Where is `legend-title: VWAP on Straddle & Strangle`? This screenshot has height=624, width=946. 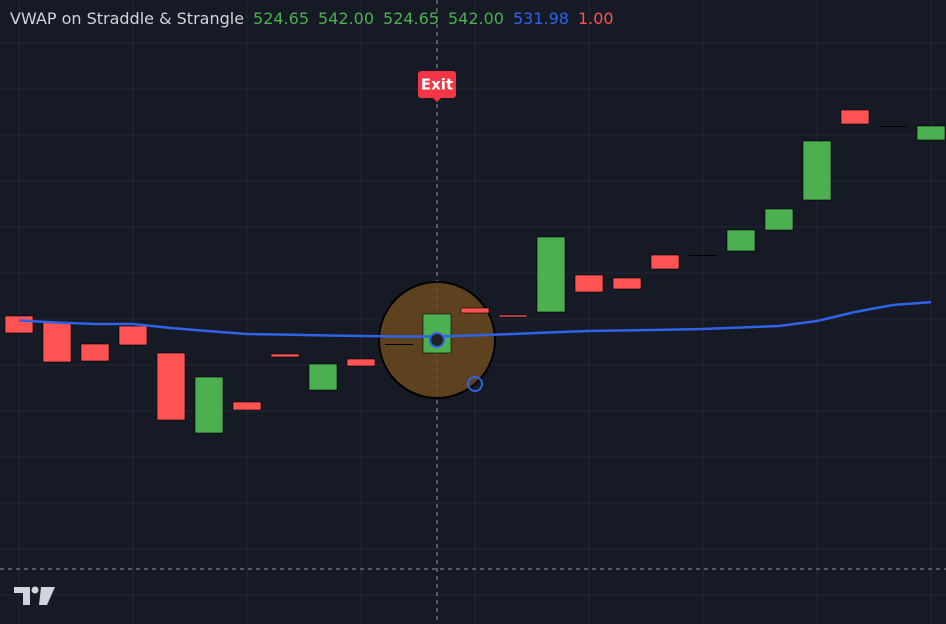
legend-title: VWAP on Straddle & Strangle is located at coordinates (127, 18).